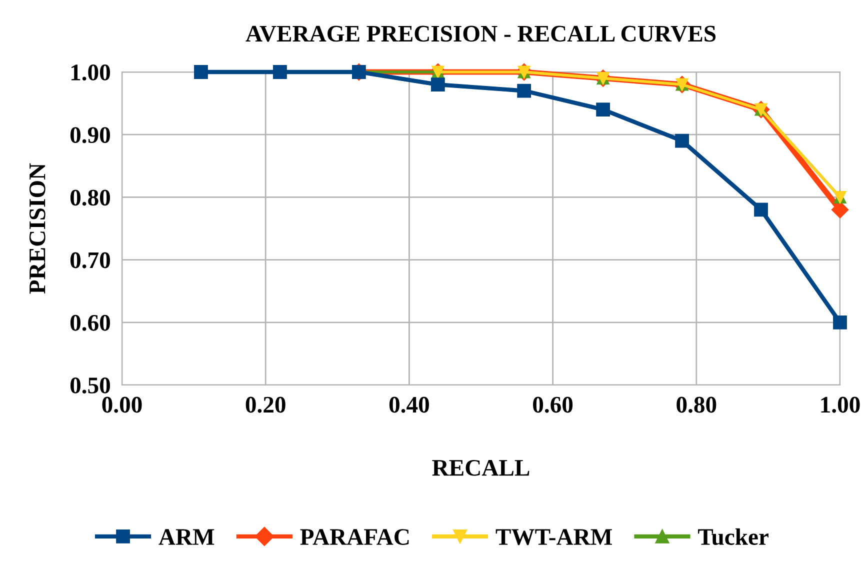  Describe the element at coordinates (696, 404) in the screenshot. I see `x-tick-label: 0.80` at that location.